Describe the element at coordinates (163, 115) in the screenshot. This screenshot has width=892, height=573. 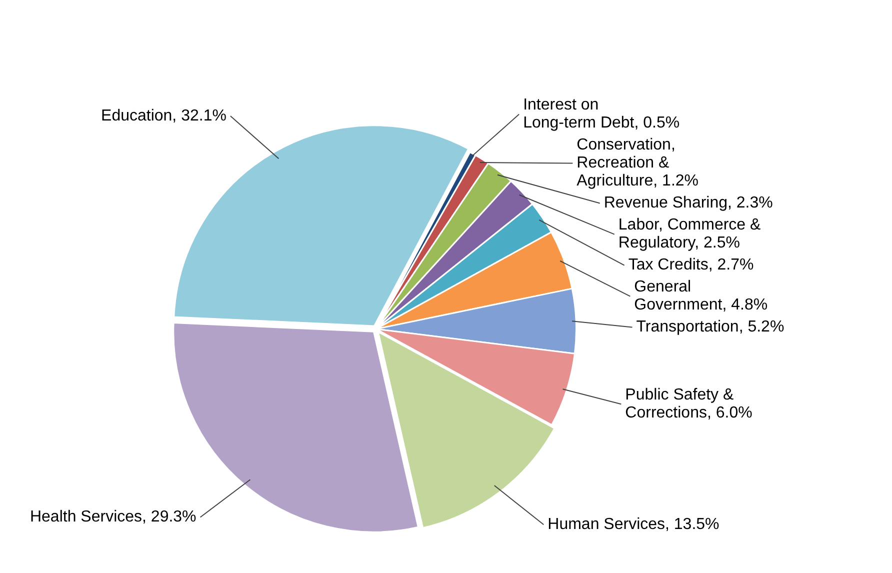
I see `slice-label: Education, 32.1%` at that location.